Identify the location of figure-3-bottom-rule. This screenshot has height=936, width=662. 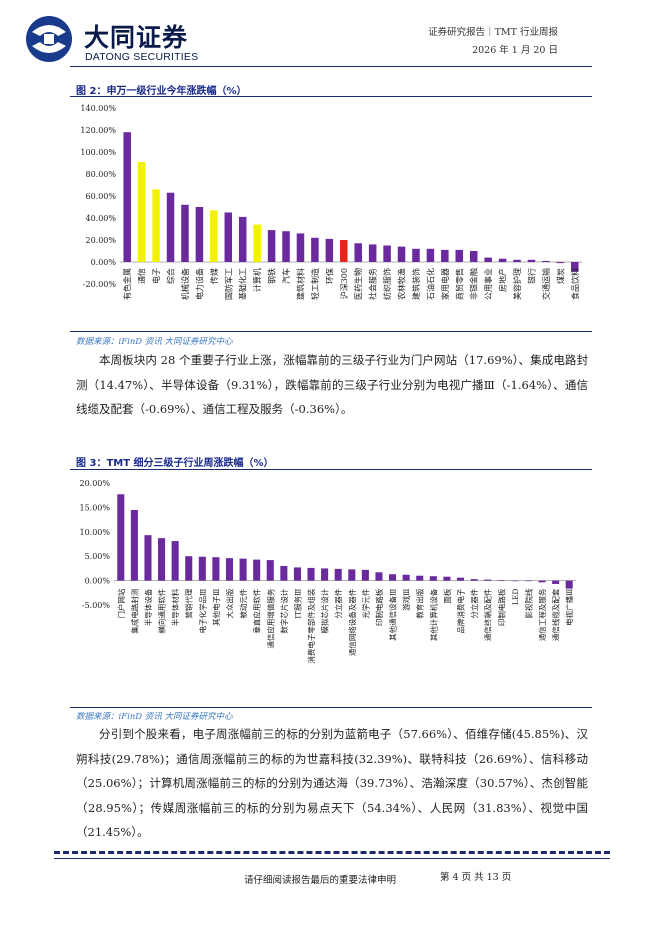
(331, 707).